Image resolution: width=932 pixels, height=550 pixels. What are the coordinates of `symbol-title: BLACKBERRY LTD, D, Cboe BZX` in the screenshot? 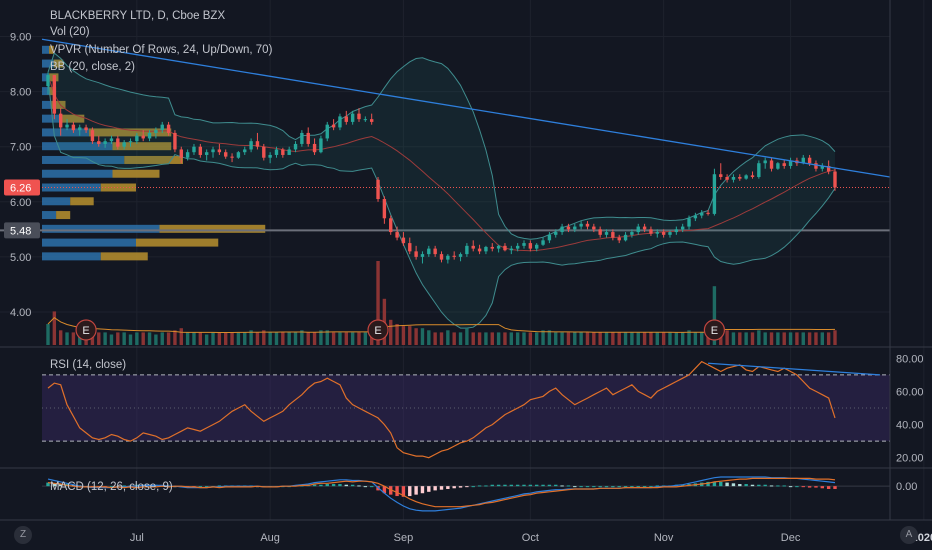 It's located at (138, 16).